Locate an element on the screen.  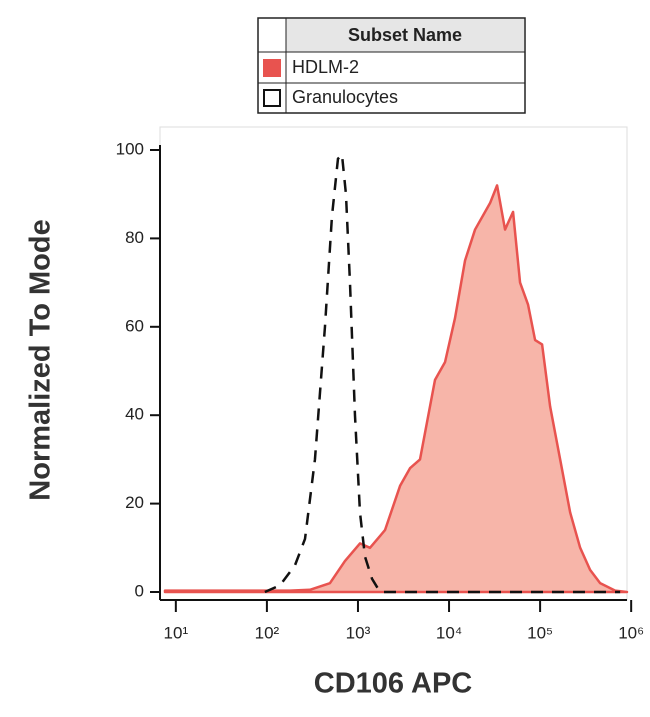
y-axis-title: Normalized To Mode is located at coordinates (41, 359).